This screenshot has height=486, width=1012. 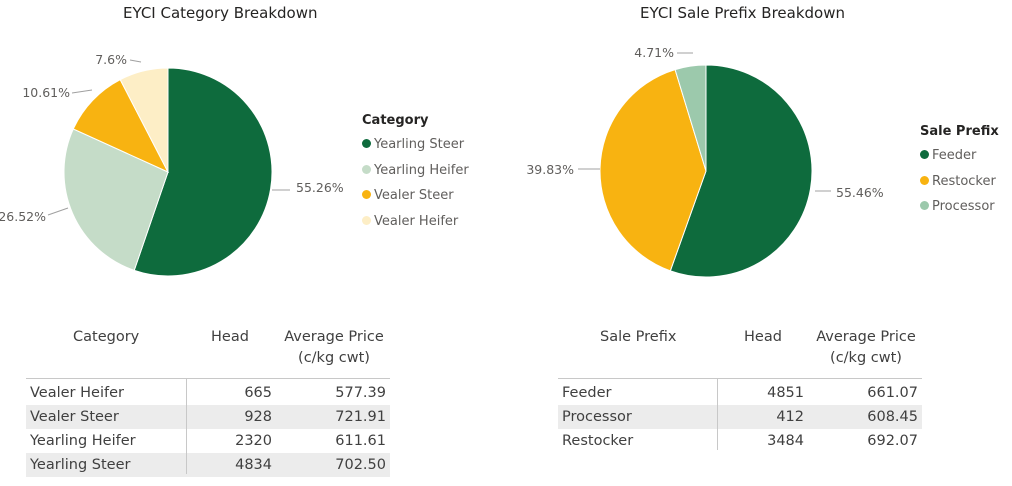 What do you see at coordinates (416, 221) in the screenshot?
I see `legend-label: Vealer Heifer` at bounding box center [416, 221].